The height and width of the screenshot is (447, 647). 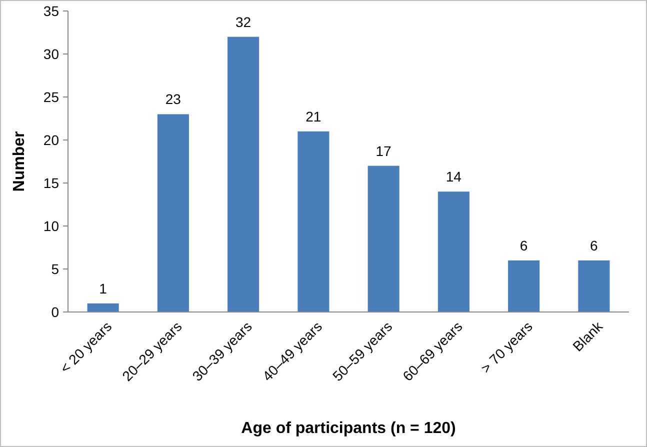 I want to click on y-tick-label: 20, so click(x=51, y=140).